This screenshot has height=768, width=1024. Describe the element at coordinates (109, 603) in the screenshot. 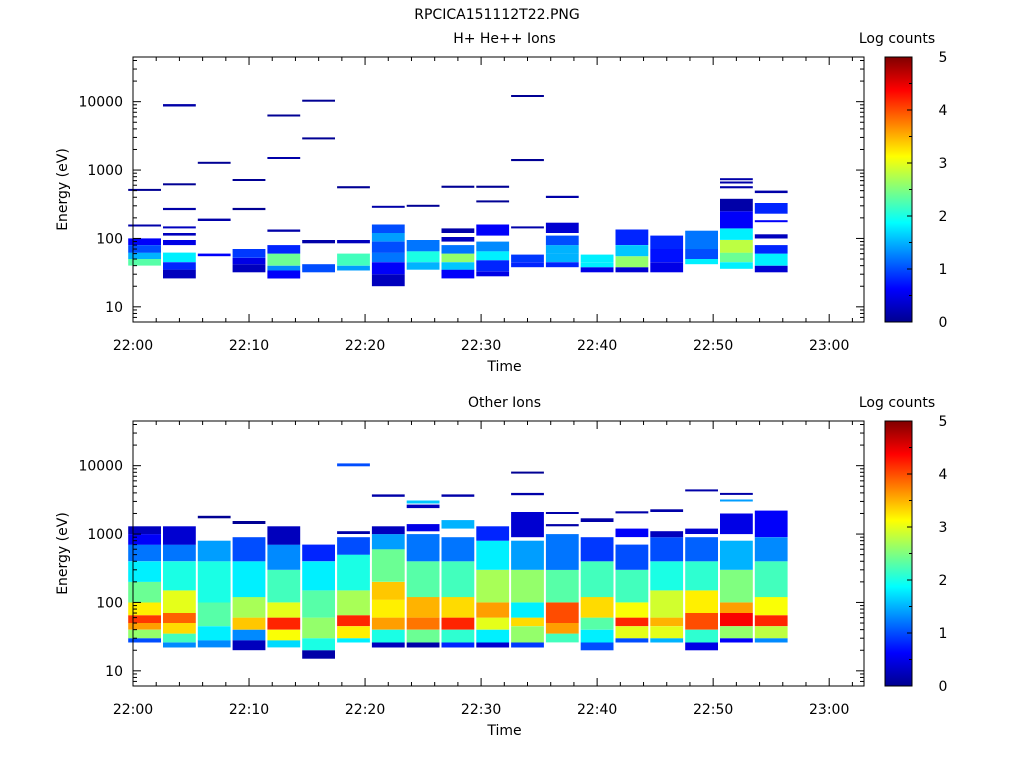

I see `y-tick-label: 100` at that location.